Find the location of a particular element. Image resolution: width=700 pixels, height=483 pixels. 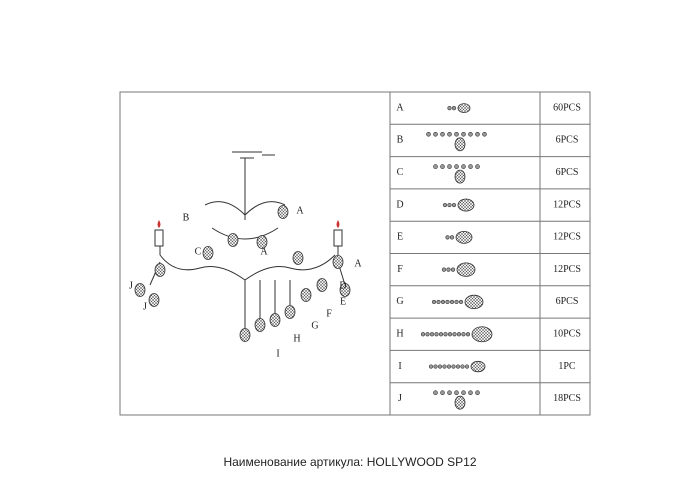

callout-label: I is located at coordinates (277, 353).